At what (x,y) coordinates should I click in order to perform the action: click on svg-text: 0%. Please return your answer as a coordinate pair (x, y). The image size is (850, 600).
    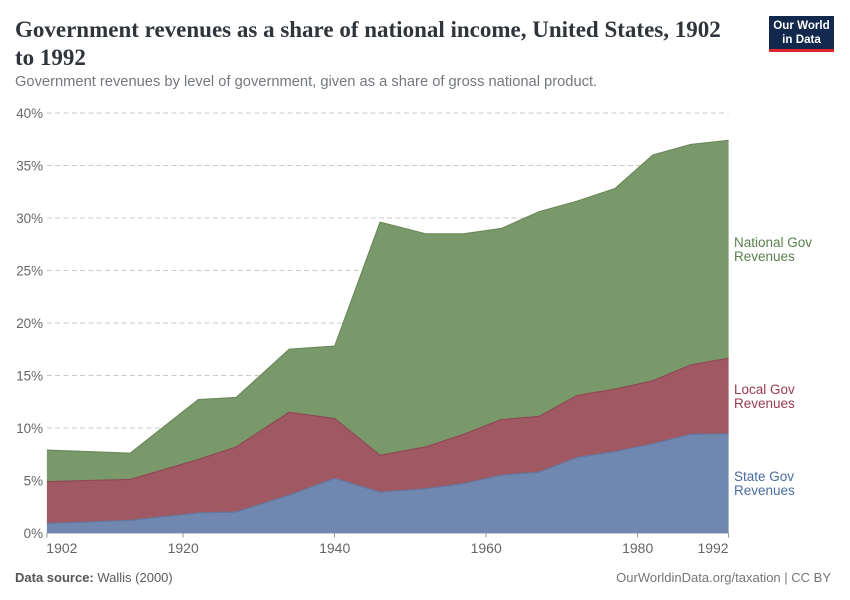
    Looking at the image, I should click on (33, 533).